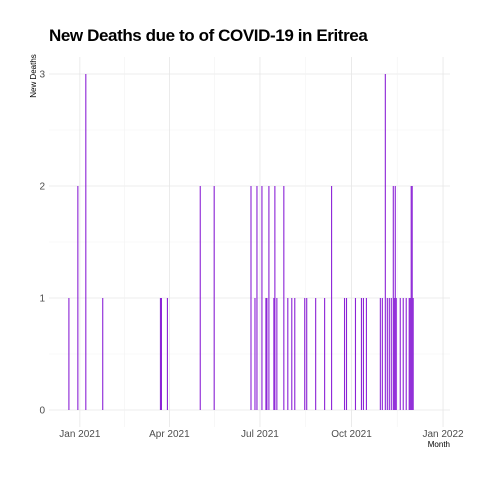  What do you see at coordinates (80, 434) in the screenshot?
I see `x-tick-label: Jan 2021` at bounding box center [80, 434].